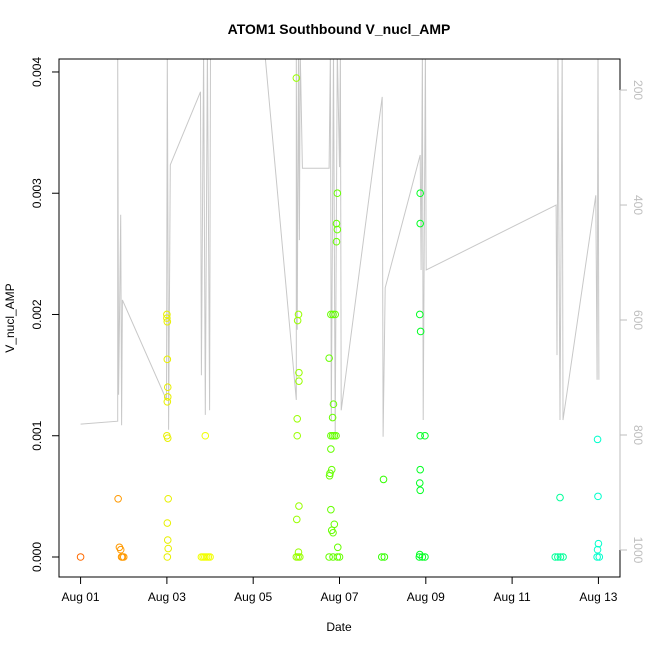  What do you see at coordinates (512, 597) in the screenshot?
I see `x-tick-label: Aug 11` at bounding box center [512, 597].